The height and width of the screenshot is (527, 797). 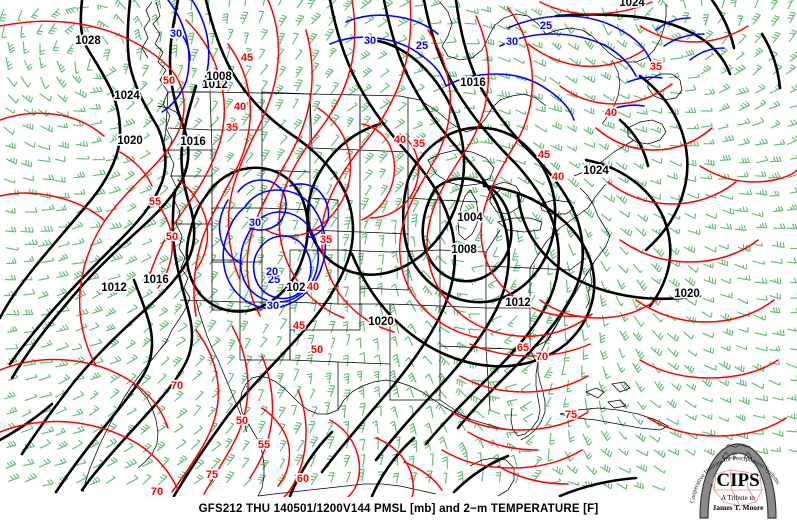 What do you see at coordinates (737, 480) in the screenshot?
I see `cips-acronym: CIPS` at bounding box center [737, 480].